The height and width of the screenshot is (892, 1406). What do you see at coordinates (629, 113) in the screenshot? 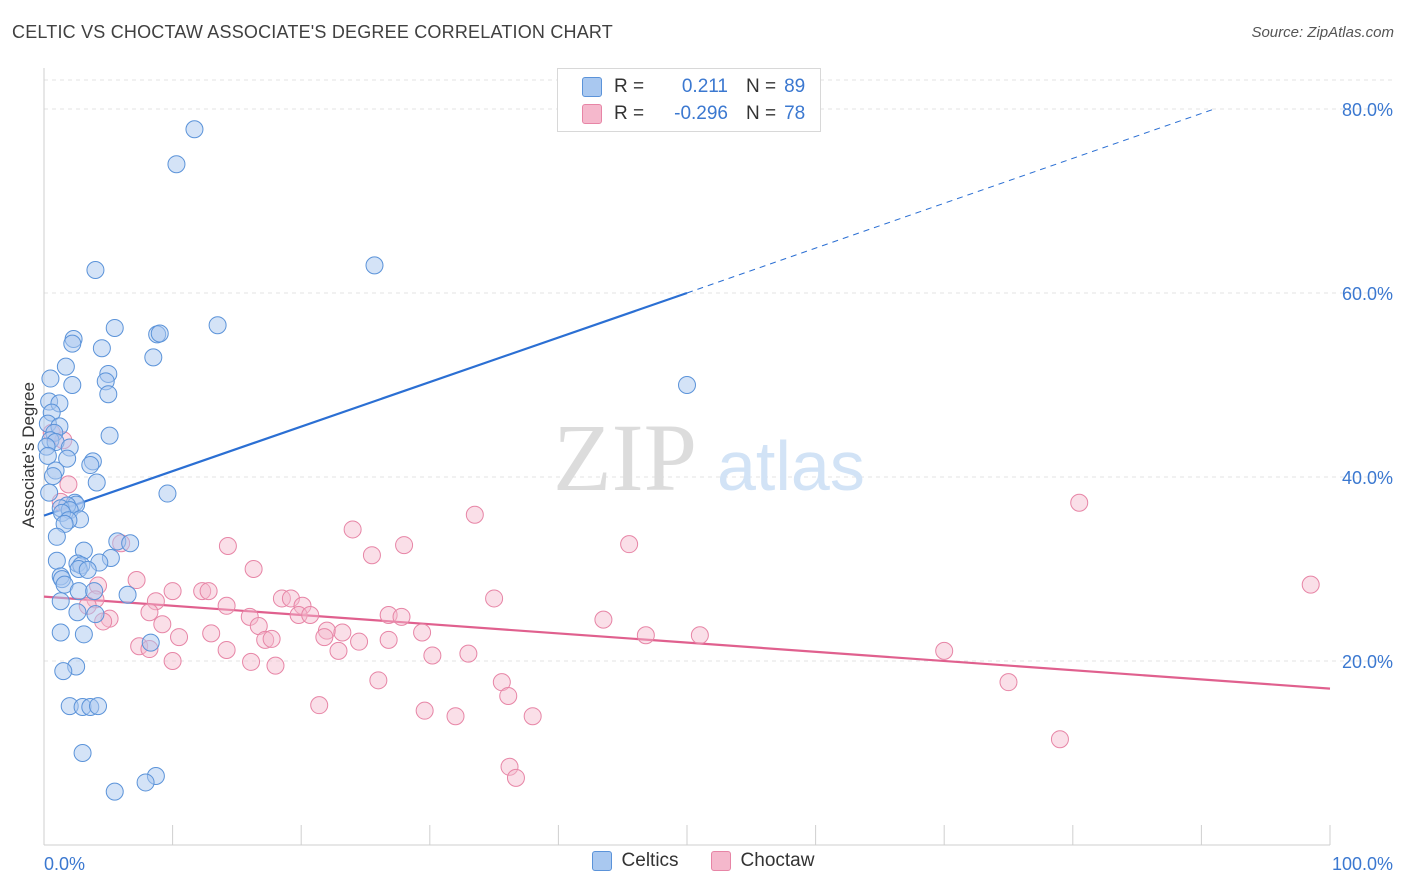
I see `choctaw-r-label: R =` at bounding box center [629, 113].